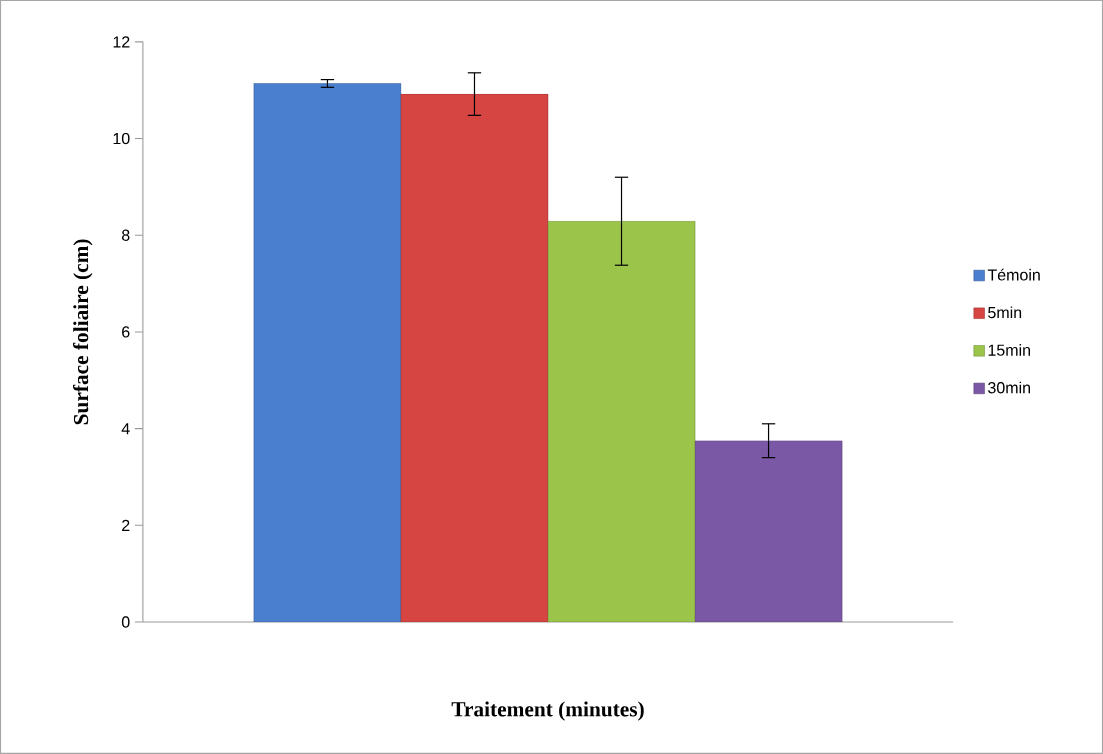 The width and height of the screenshot is (1103, 754). I want to click on y-tick-label: 8, so click(125, 235).